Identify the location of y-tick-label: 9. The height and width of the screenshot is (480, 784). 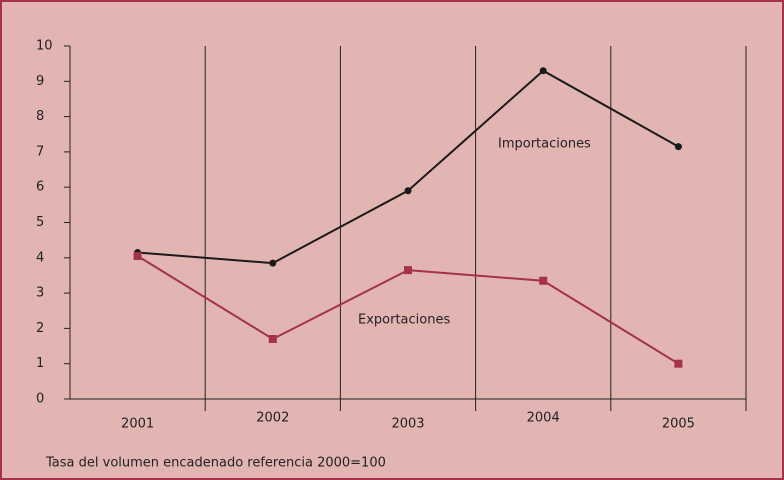
(40, 81).